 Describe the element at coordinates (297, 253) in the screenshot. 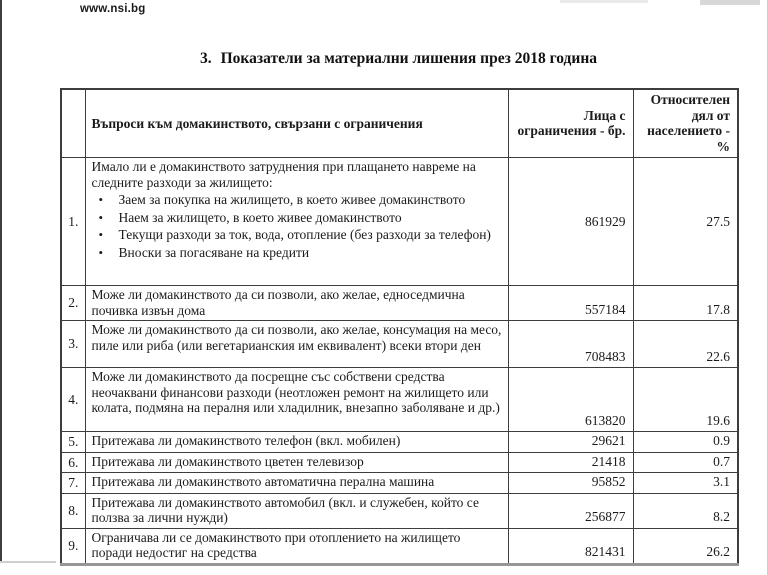

I see `bullet-item: Вноски за погасяване на кредити` at that location.